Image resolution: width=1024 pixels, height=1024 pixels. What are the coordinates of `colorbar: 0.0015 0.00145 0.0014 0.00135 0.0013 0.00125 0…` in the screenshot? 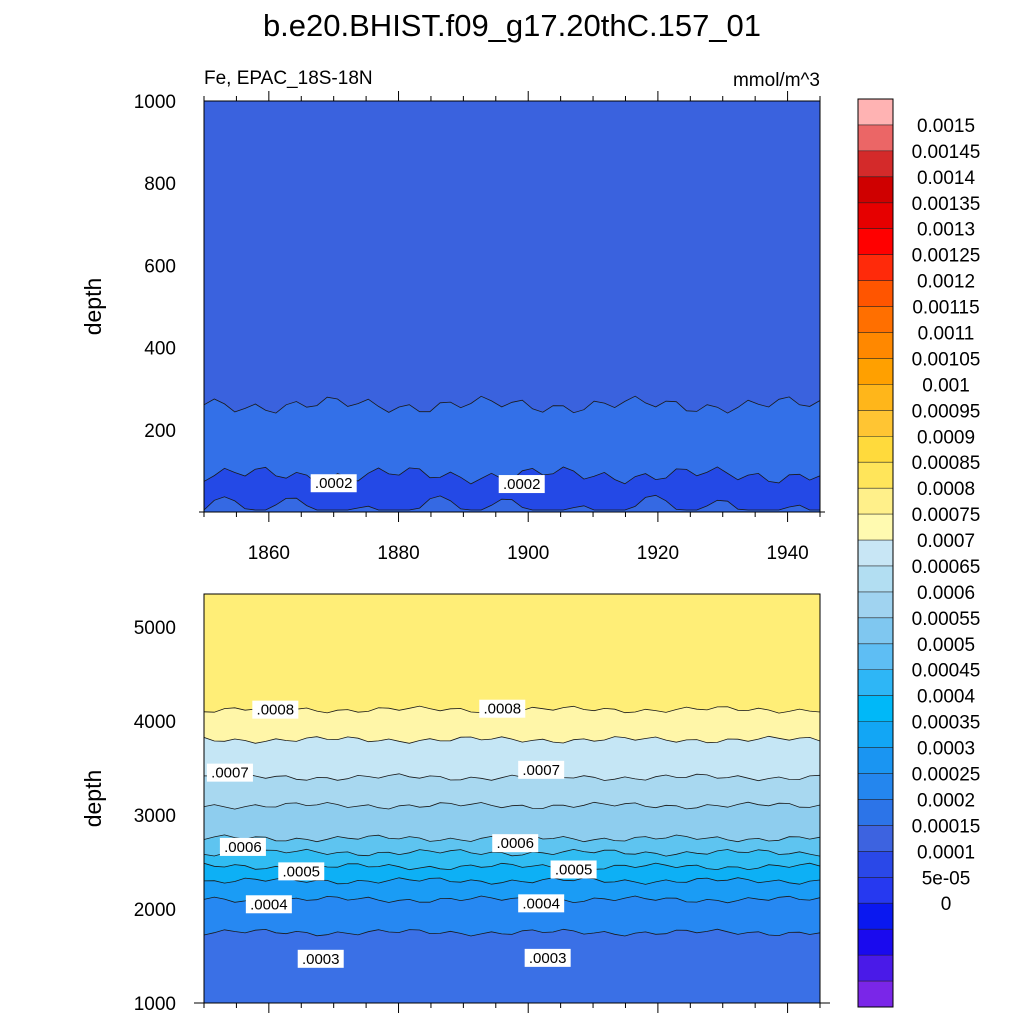 It's located at (919, 553).